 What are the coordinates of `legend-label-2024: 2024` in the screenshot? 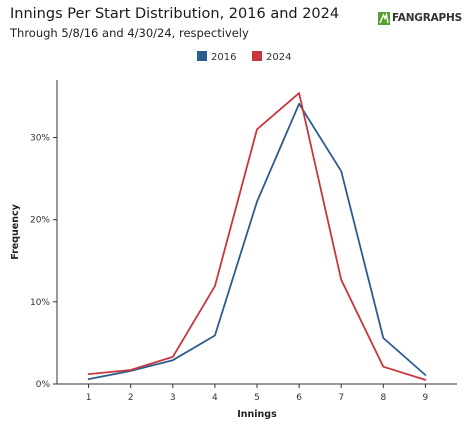 It's located at (278, 57).